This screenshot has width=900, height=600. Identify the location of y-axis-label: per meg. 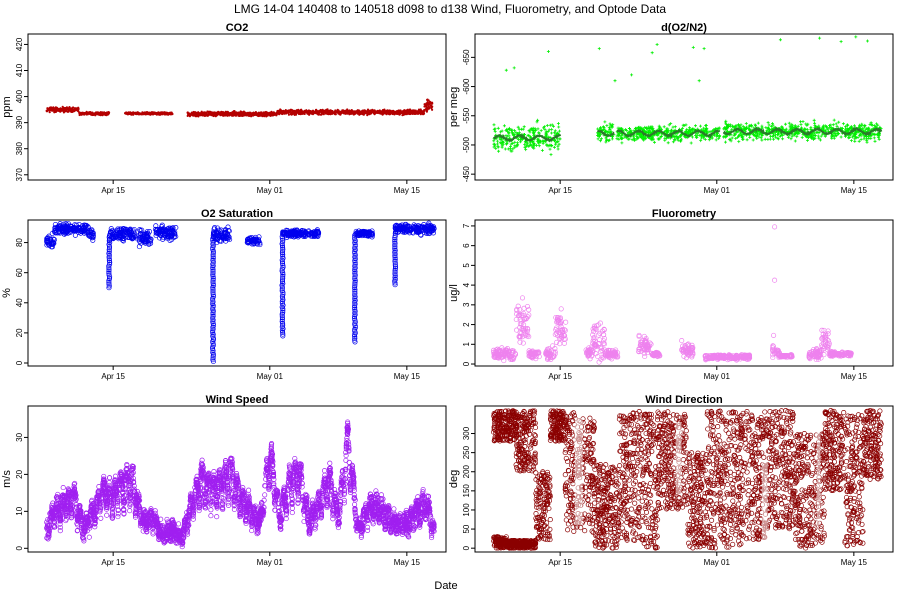
(454, 107).